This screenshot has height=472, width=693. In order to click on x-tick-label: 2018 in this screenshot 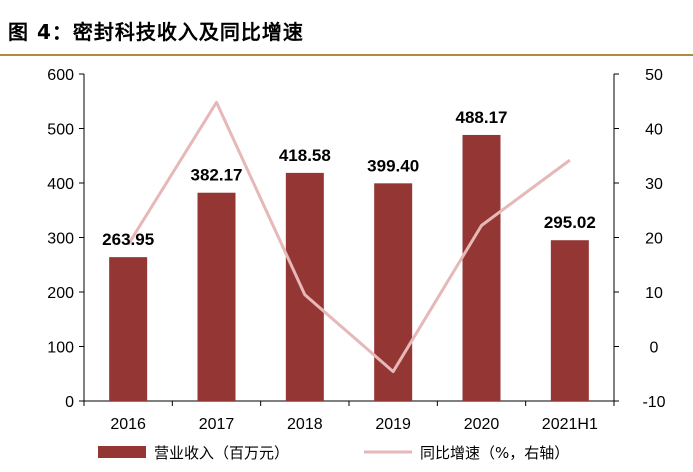, I will do `click(305, 424)`.